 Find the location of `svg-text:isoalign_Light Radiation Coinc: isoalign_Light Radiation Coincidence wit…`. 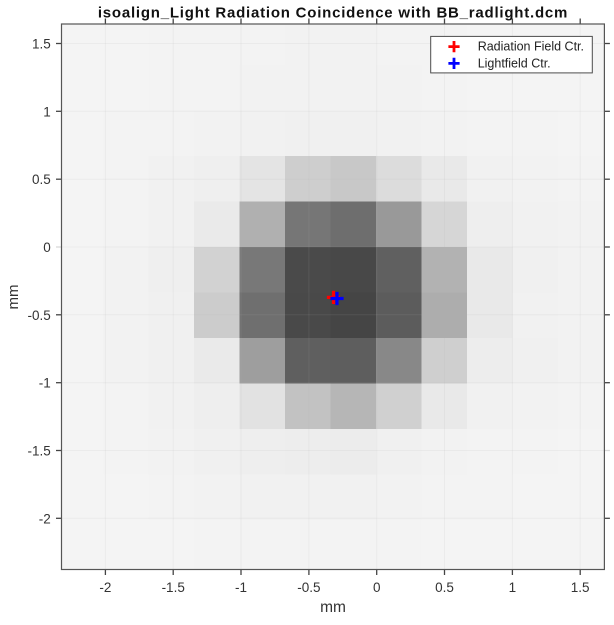

svg-text:isoalign_Light Radiation Coinc: isoalign_Light Radiation Coincidence wit… is located at coordinates (333, 12).